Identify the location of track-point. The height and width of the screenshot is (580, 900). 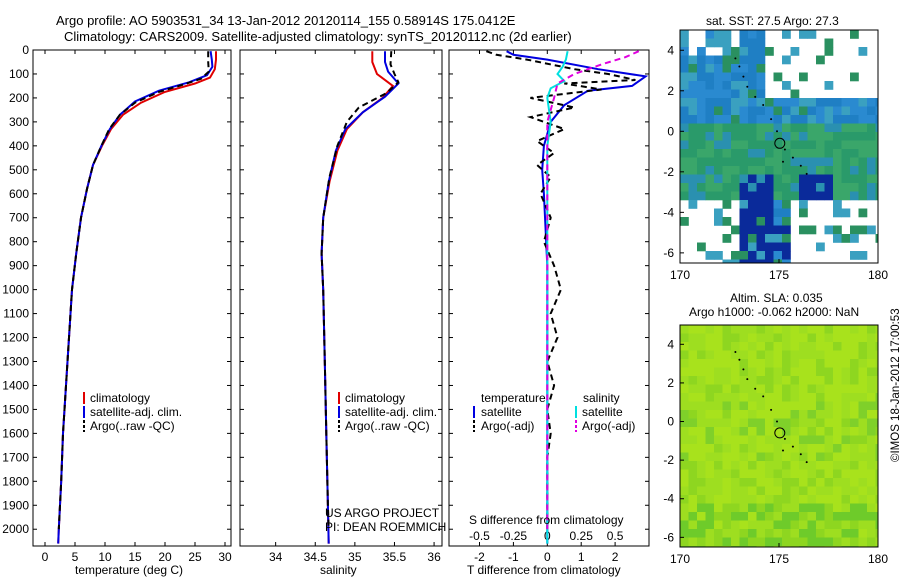
(739, 66).